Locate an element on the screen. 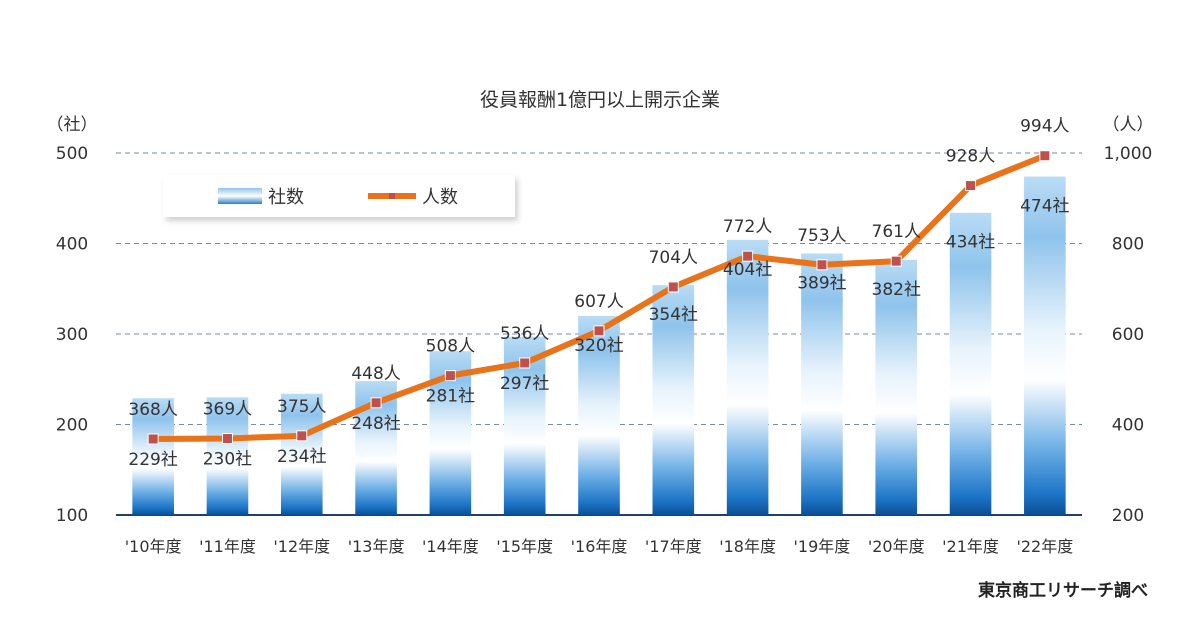 The image size is (1200, 634). y-right-axis: 200 400 600 800 1,000 is located at coordinates (1128, 335).